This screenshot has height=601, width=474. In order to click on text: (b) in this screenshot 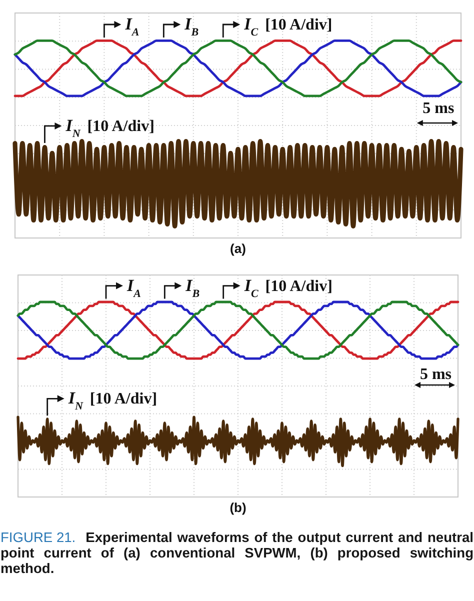, I will do `click(238, 507)`.